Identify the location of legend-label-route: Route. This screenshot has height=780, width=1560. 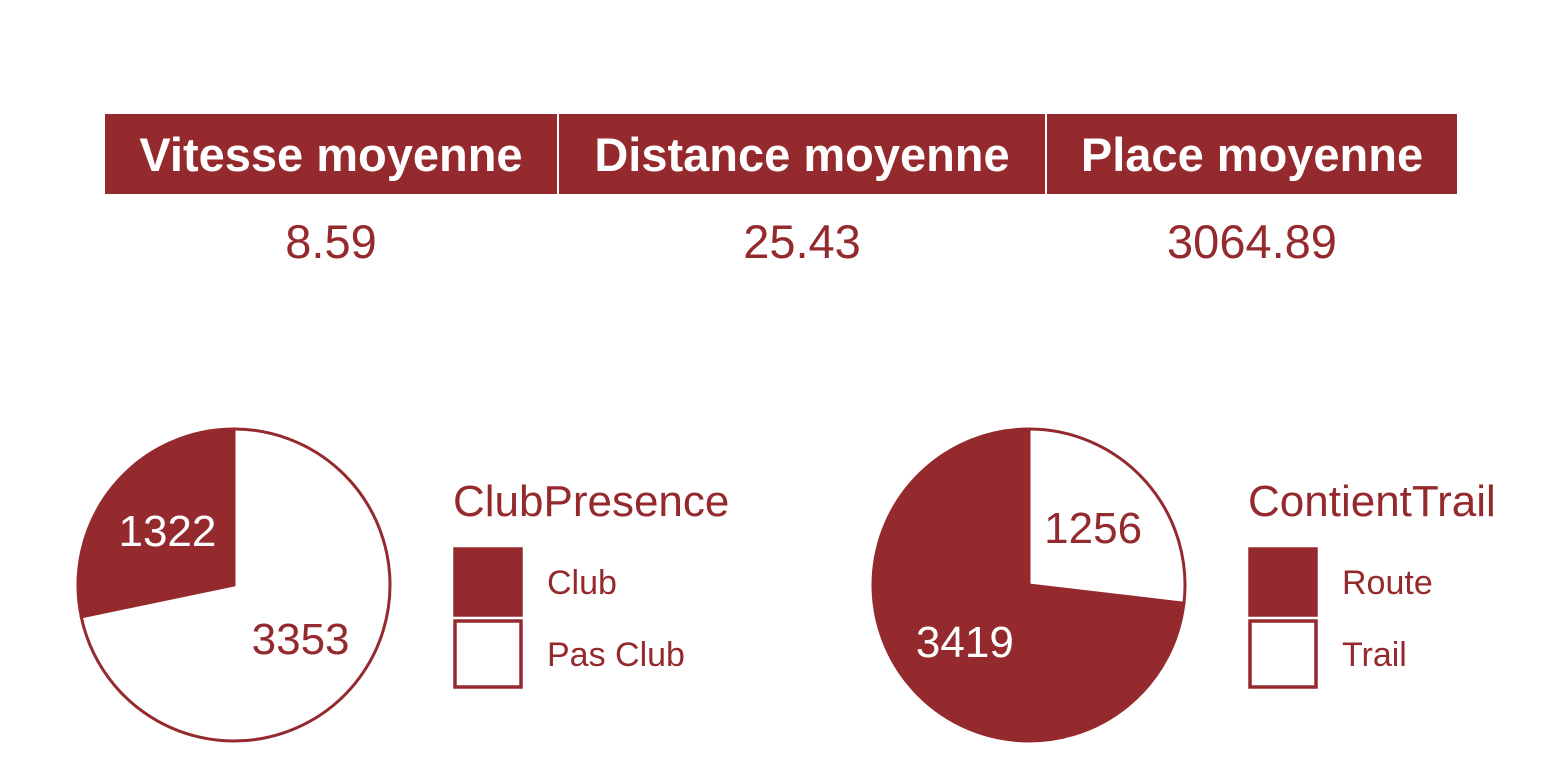
(1387, 583).